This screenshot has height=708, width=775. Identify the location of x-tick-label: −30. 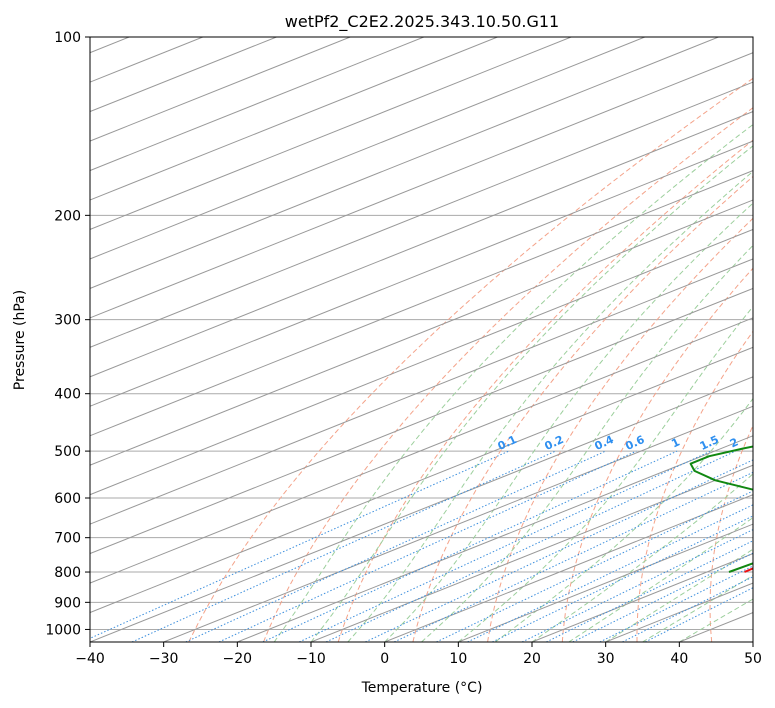
(164, 659).